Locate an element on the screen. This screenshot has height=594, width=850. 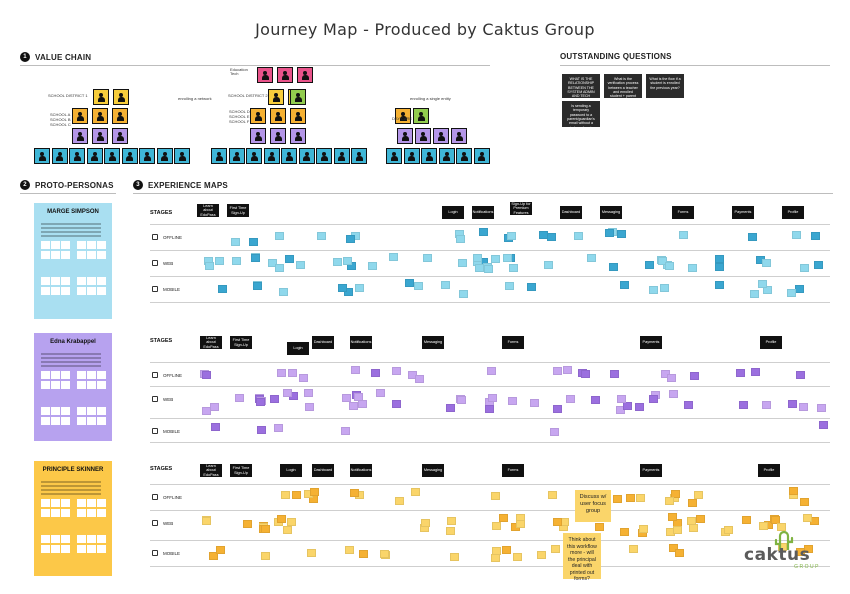
phone-icon is located at coordinates (155, 431).